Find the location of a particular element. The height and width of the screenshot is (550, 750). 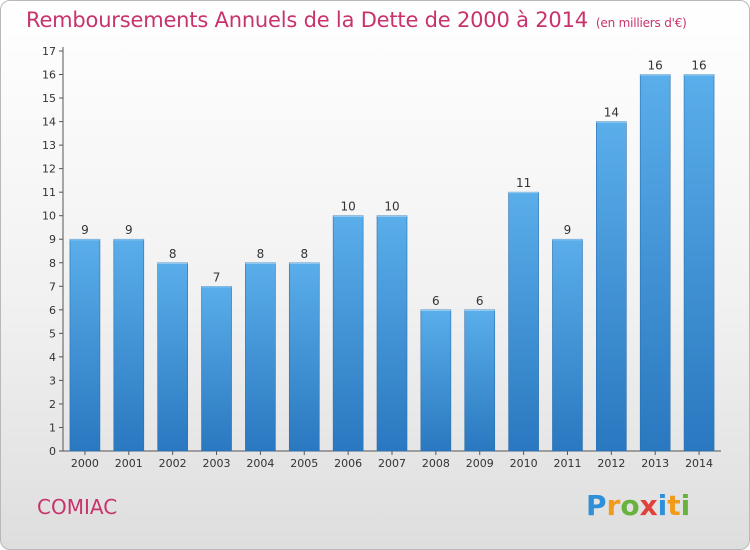

x-tick-label: 2011 is located at coordinates (567, 463).